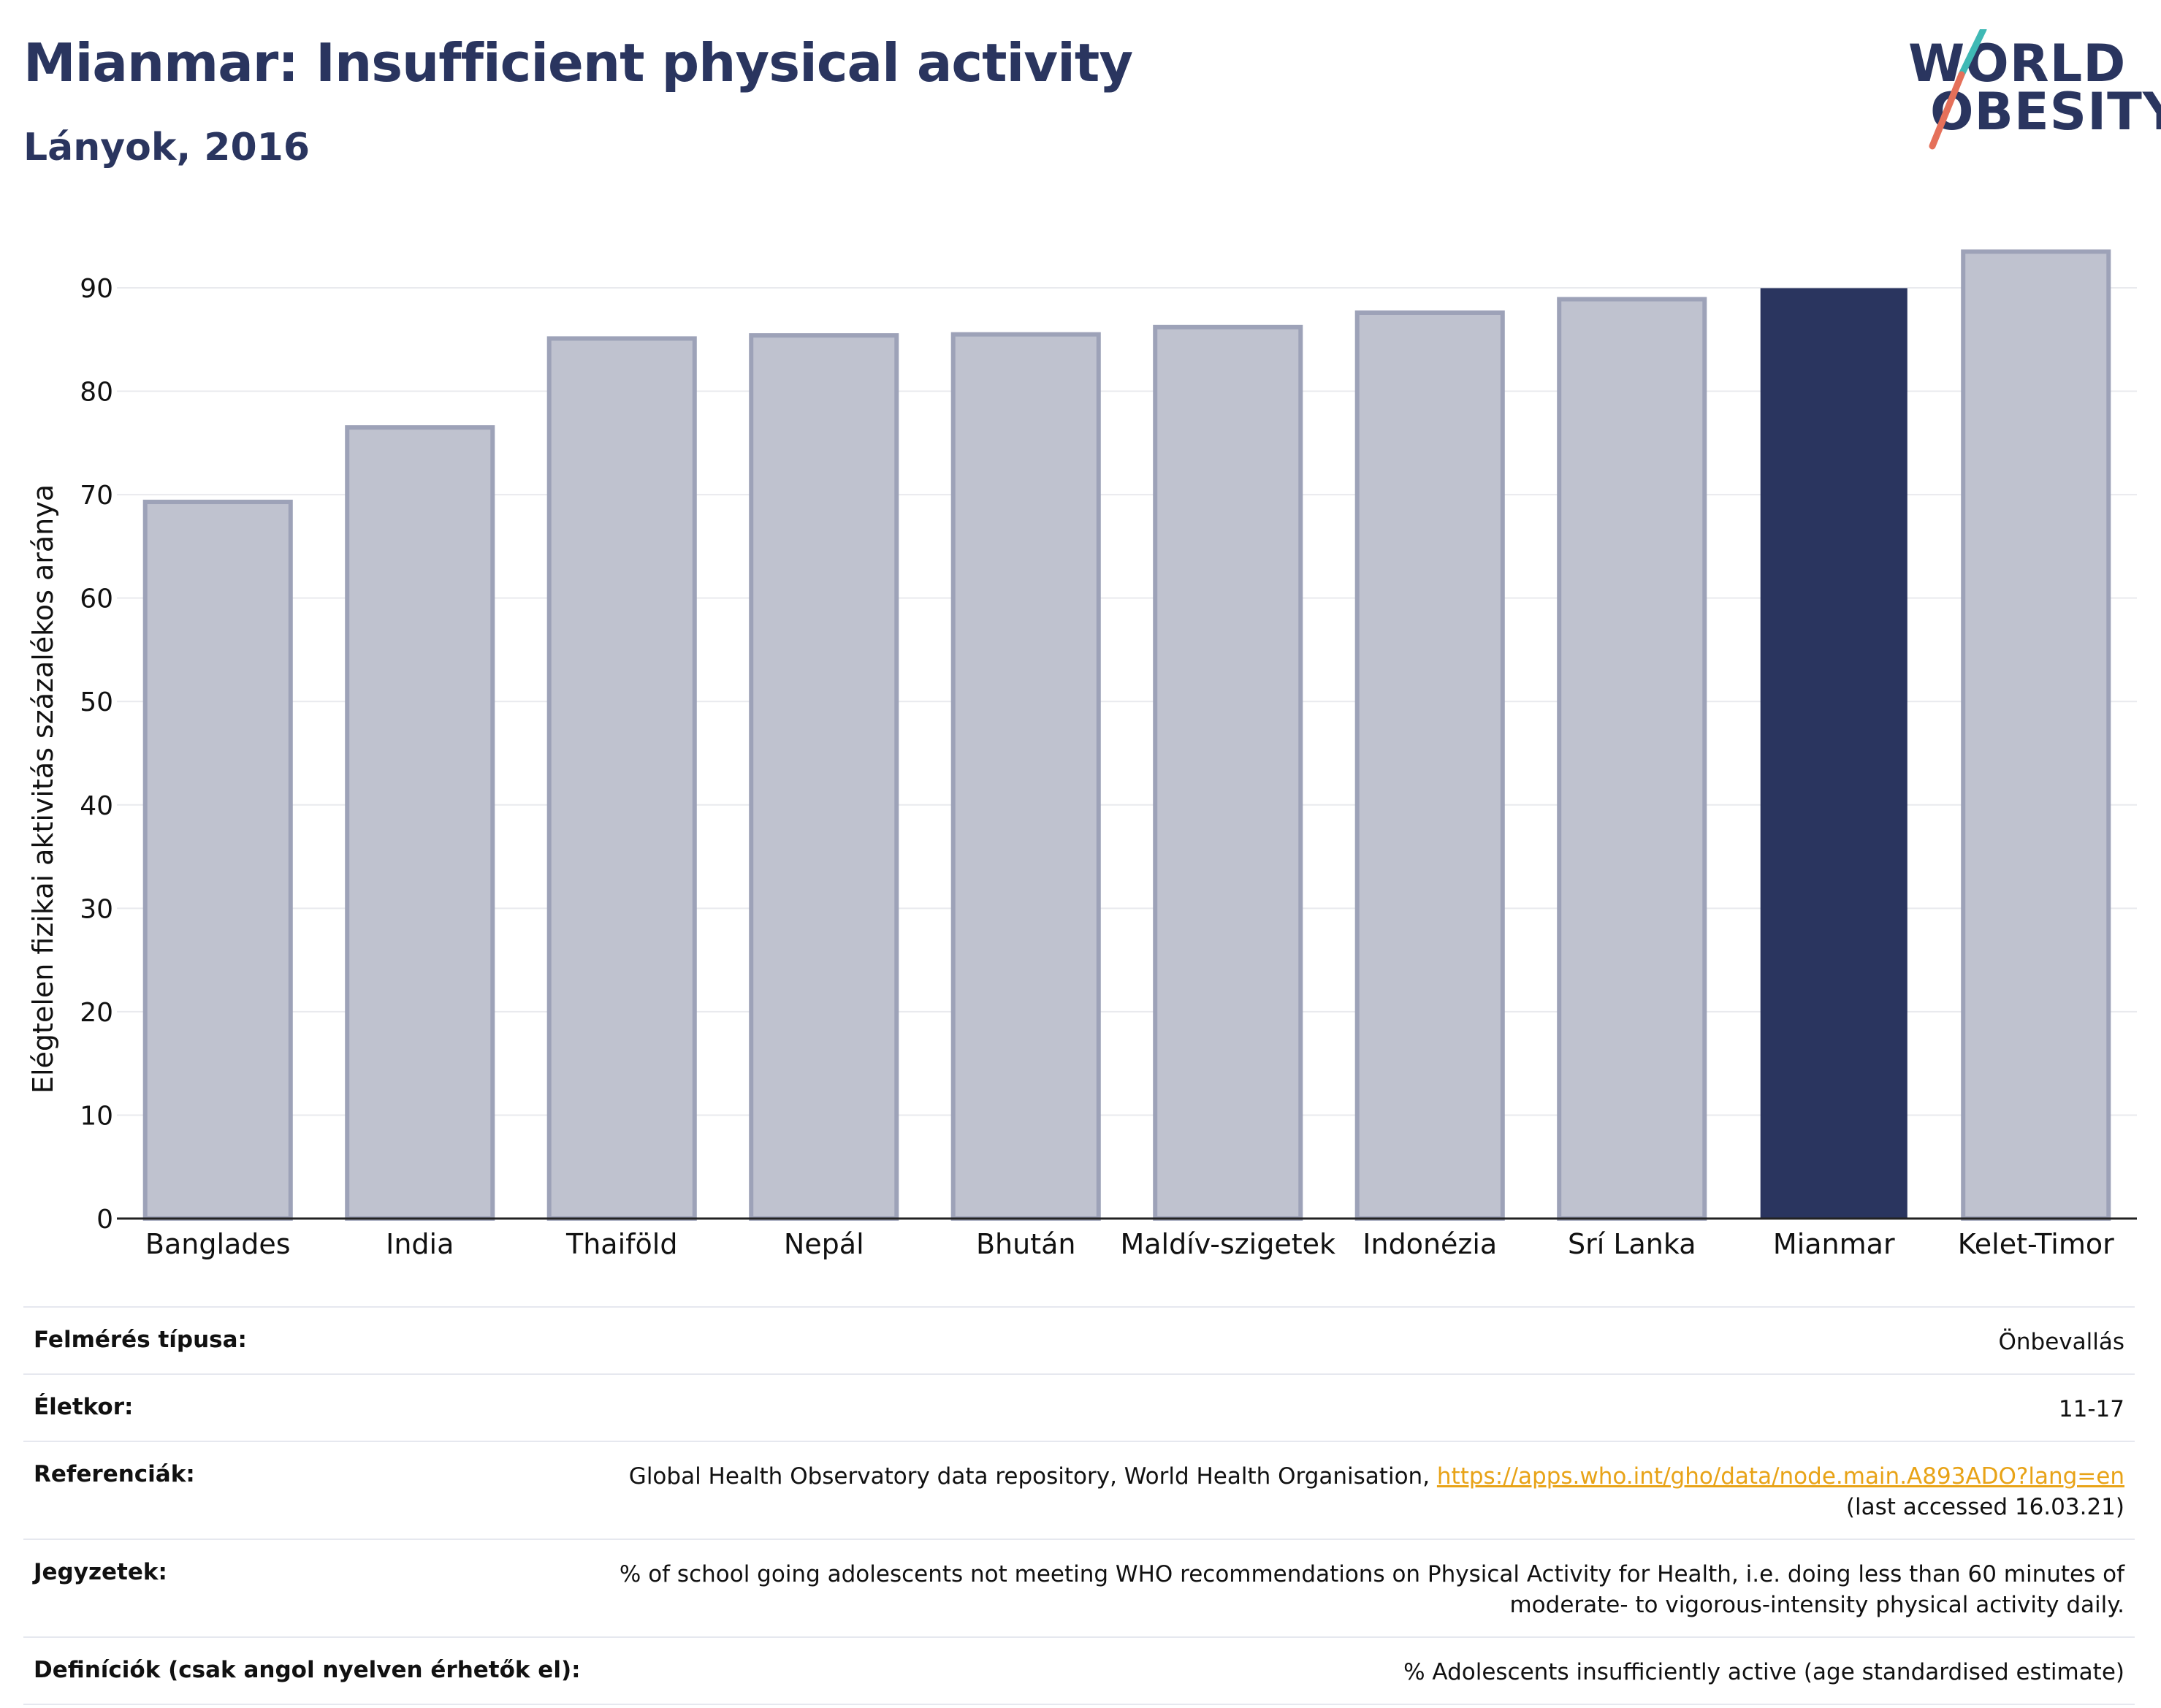 The width and height of the screenshot is (2161, 1708). I want to click on x-tick-label: Mianmar, so click(1834, 1244).